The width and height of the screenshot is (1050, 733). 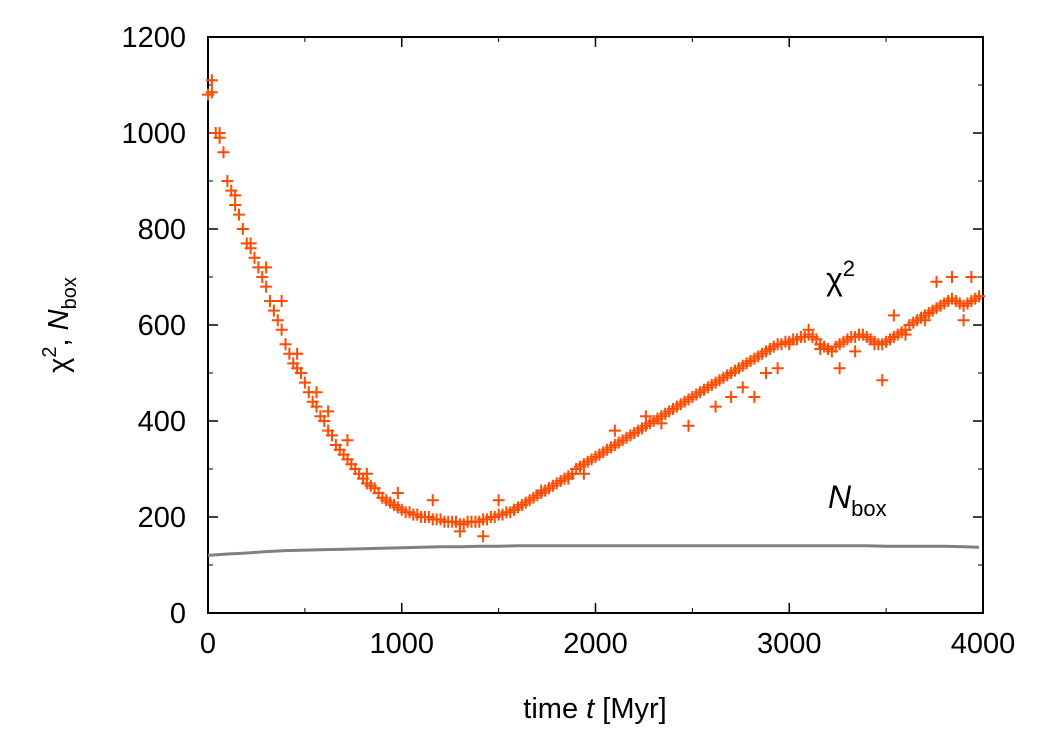 I want to click on chi2-annotation: χ2, so click(x=840, y=276).